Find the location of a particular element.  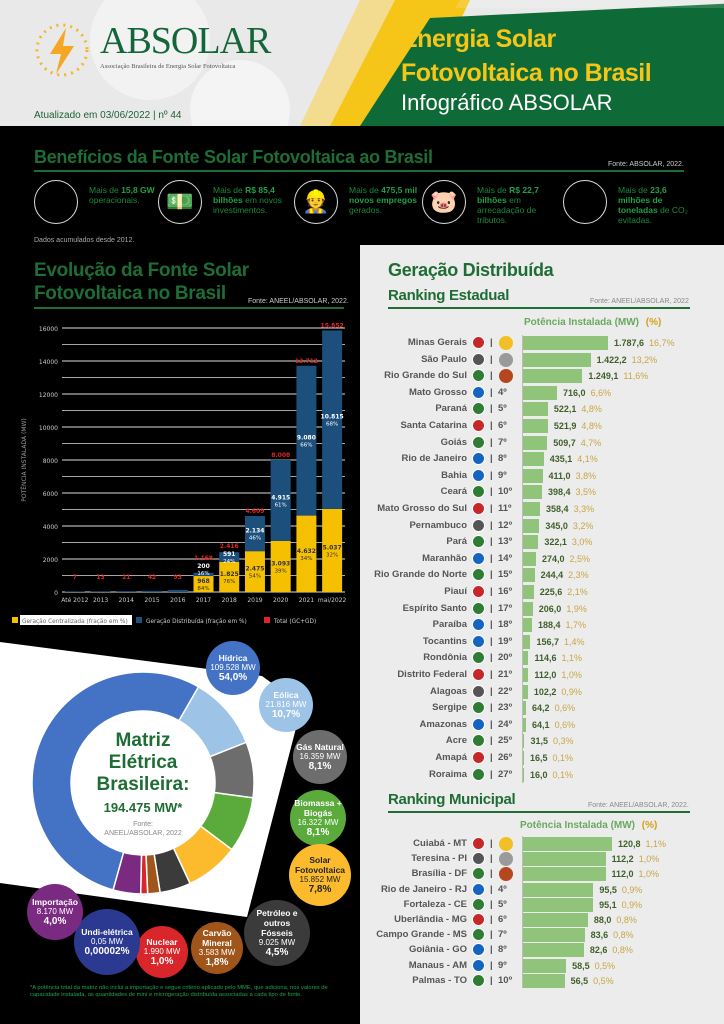

x-tick-label: 2018 is located at coordinates (229, 600).